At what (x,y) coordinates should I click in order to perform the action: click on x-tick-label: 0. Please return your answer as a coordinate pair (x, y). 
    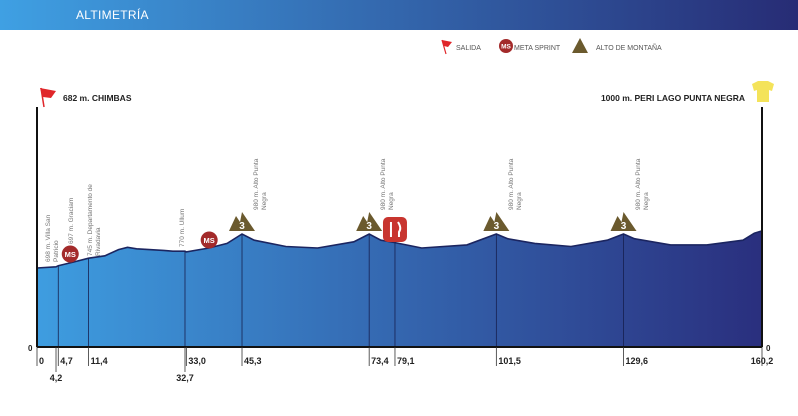
    Looking at the image, I should click on (41, 361).